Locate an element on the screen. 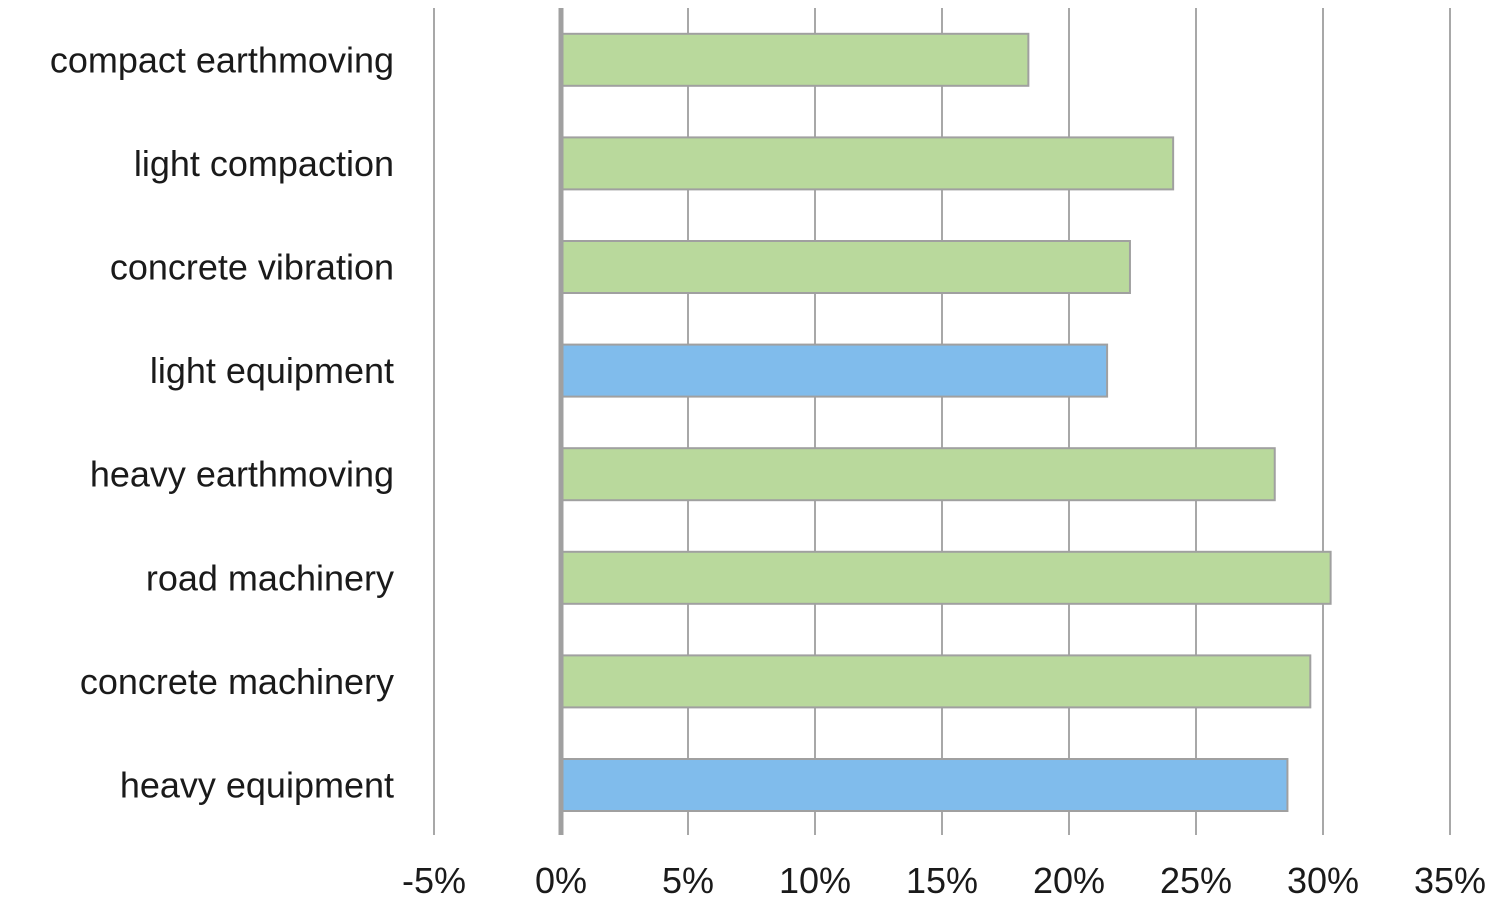 The height and width of the screenshot is (910, 1494). x-tick-label: 0% is located at coordinates (561, 880).